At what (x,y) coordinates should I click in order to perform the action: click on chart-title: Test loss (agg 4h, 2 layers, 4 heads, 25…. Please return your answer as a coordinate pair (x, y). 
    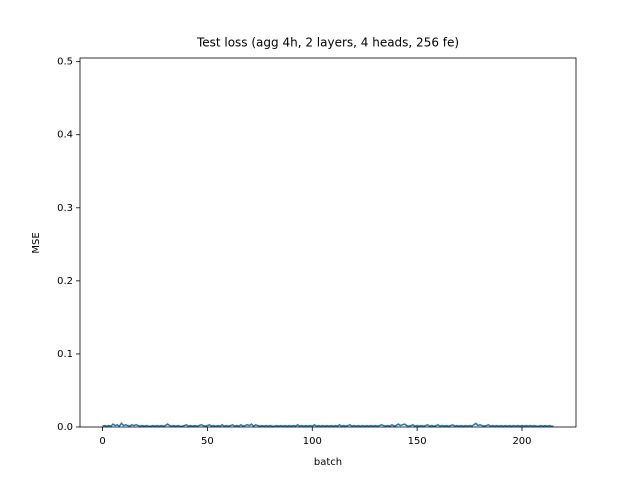
    Looking at the image, I should click on (327, 43).